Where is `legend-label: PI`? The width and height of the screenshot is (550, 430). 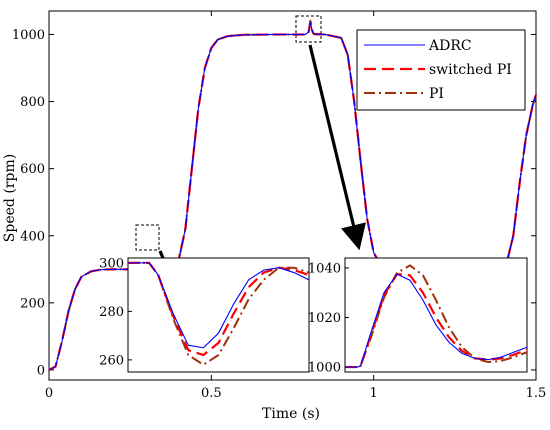 legend-label: PI is located at coordinates (436, 94).